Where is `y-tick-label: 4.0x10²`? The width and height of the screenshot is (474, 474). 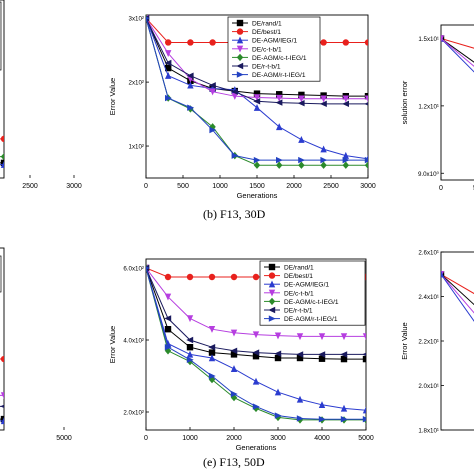
y-tick-label: 4.0x10² is located at coordinates (133, 341).